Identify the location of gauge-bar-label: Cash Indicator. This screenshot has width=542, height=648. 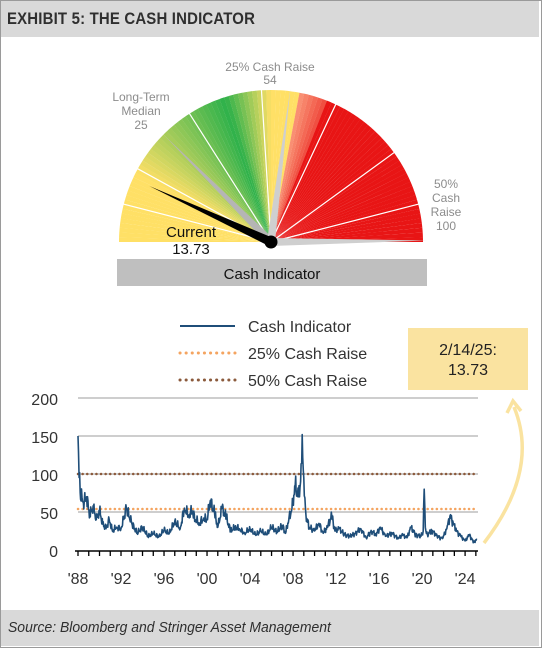
(272, 274).